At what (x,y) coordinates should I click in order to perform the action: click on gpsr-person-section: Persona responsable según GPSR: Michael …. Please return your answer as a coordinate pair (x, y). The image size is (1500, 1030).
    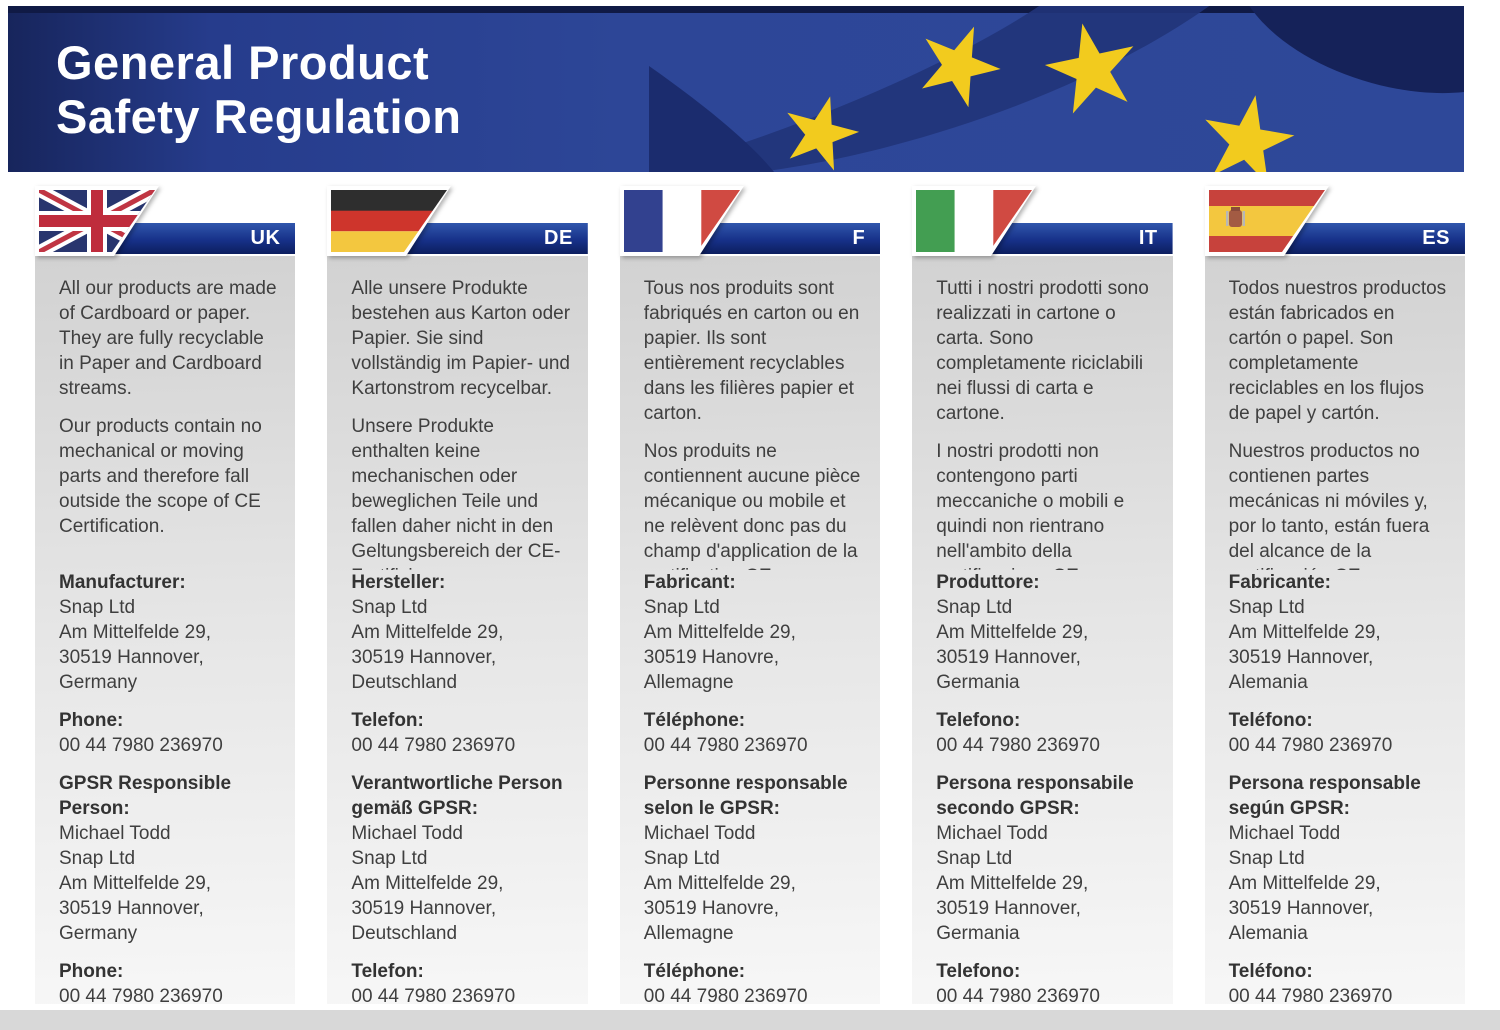
    Looking at the image, I should click on (1339, 858).